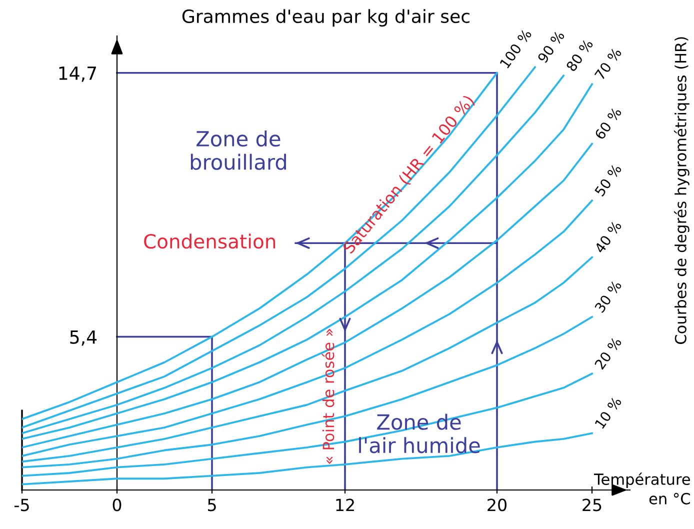 This screenshot has height=529, width=694. I want to click on y-axis-title: Grammes d'eau par kg d'air sec, so click(326, 18).